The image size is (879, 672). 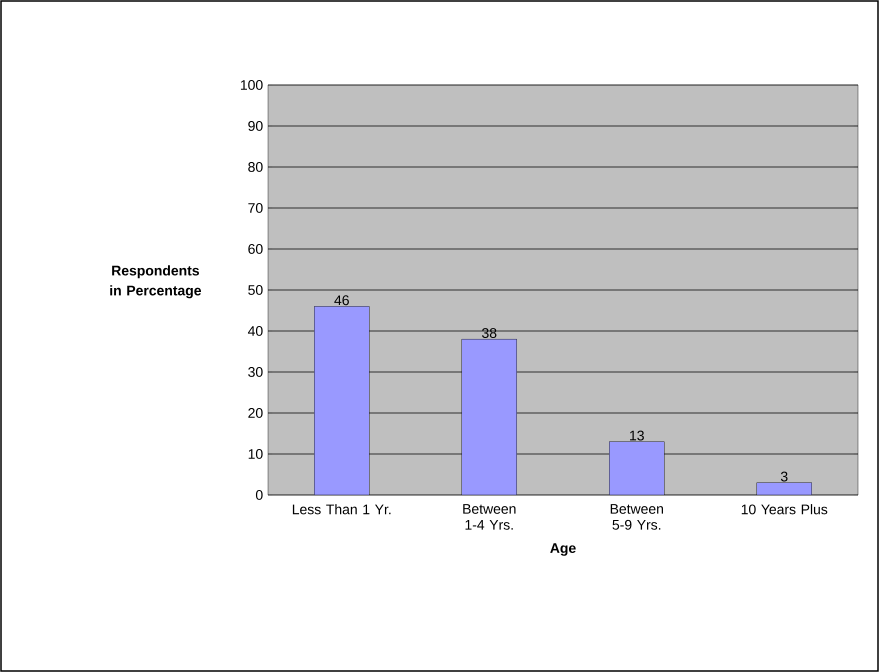 I want to click on x-tick-label: Between 1-4 Yrs., so click(x=489, y=517).